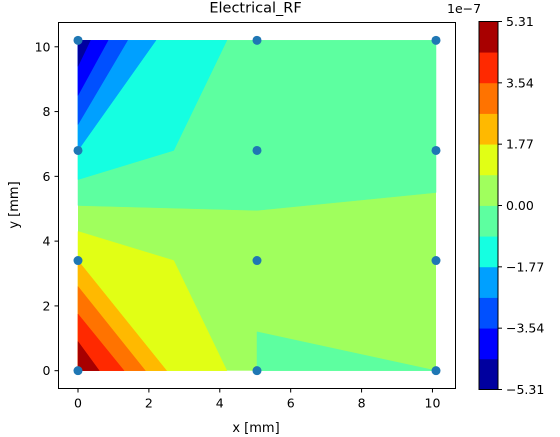 Image resolution: width=560 pixels, height=437 pixels. What do you see at coordinates (257, 399) in the screenshot?
I see `x-axis-ticks: 0 2 4 6 8 10` at bounding box center [257, 399].